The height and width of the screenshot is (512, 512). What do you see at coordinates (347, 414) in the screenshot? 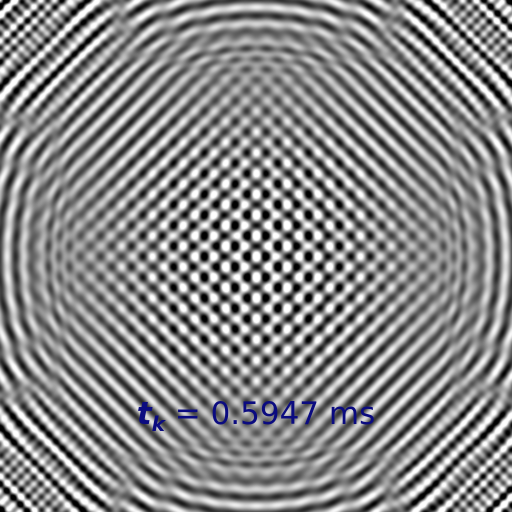
I see `time-unit: ms` at bounding box center [347, 414].